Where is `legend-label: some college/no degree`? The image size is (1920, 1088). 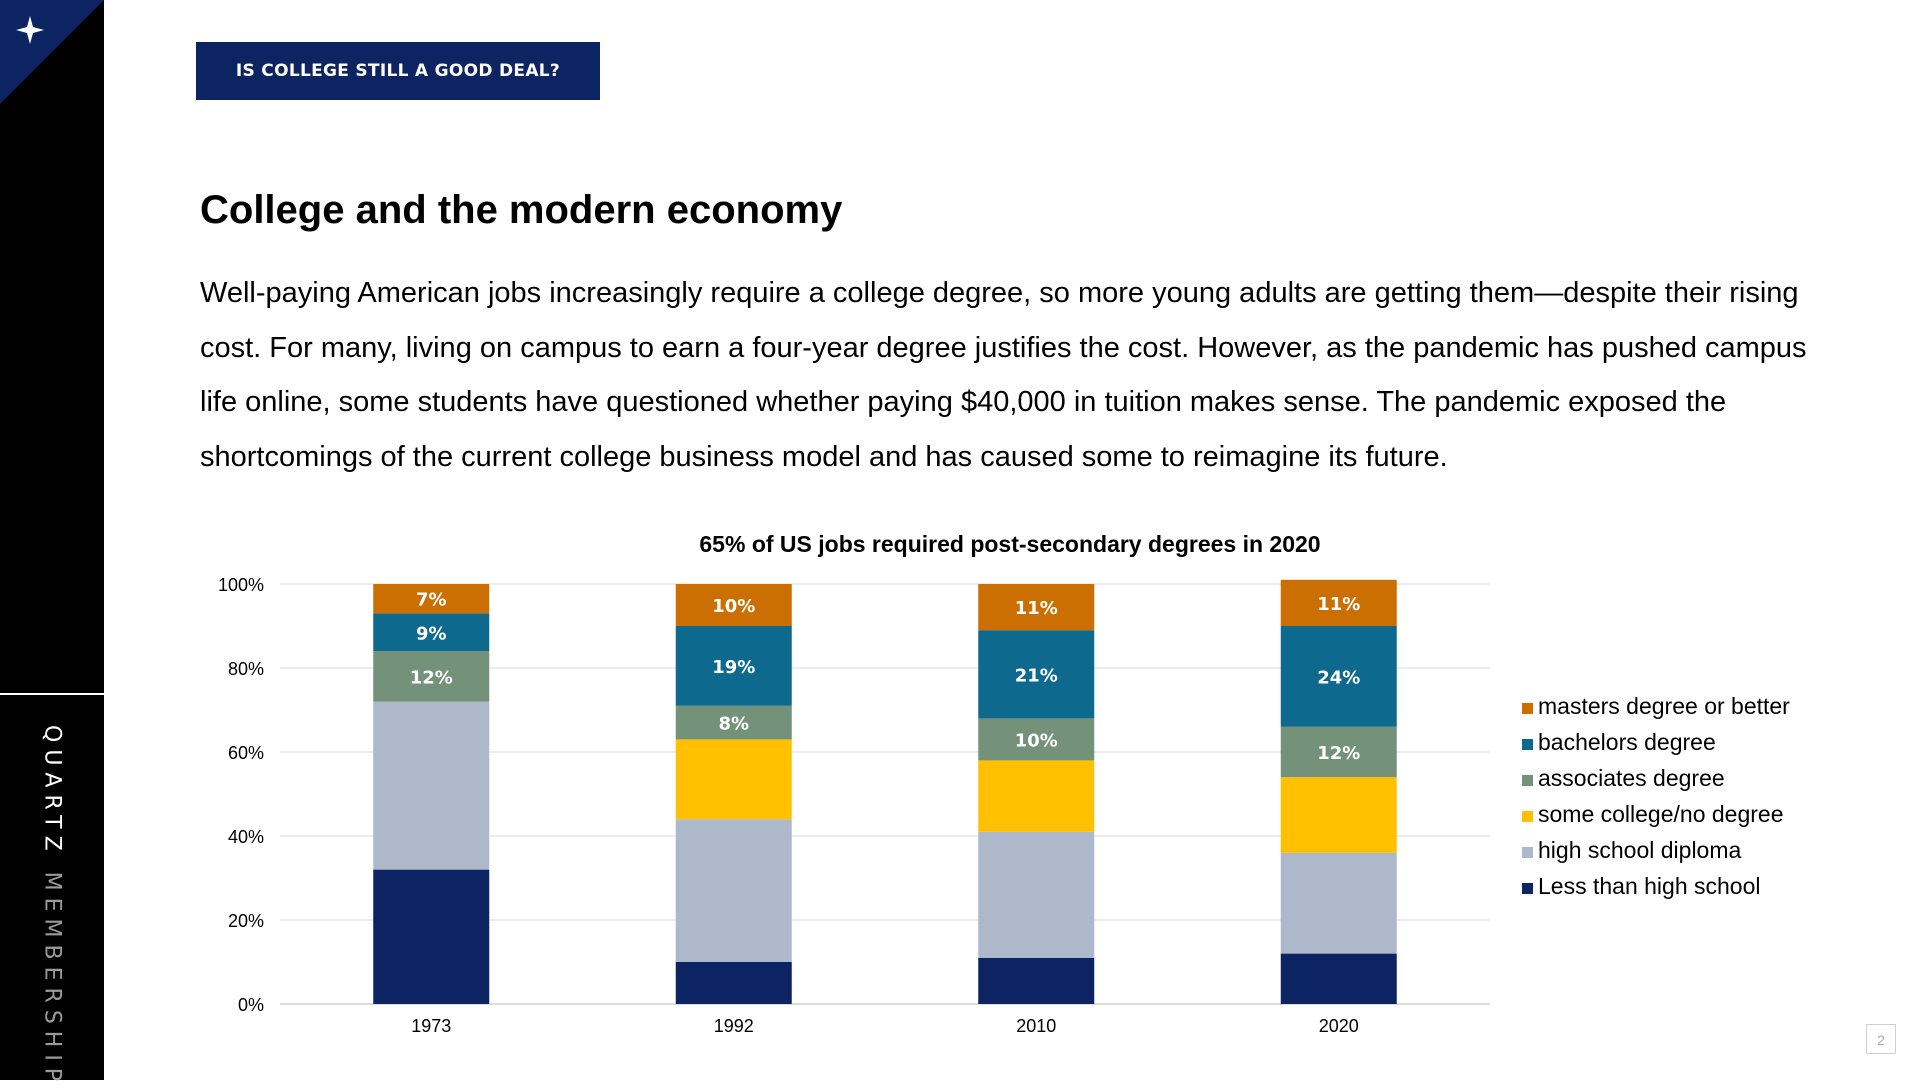 legend-label: some college/no degree is located at coordinates (1661, 814).